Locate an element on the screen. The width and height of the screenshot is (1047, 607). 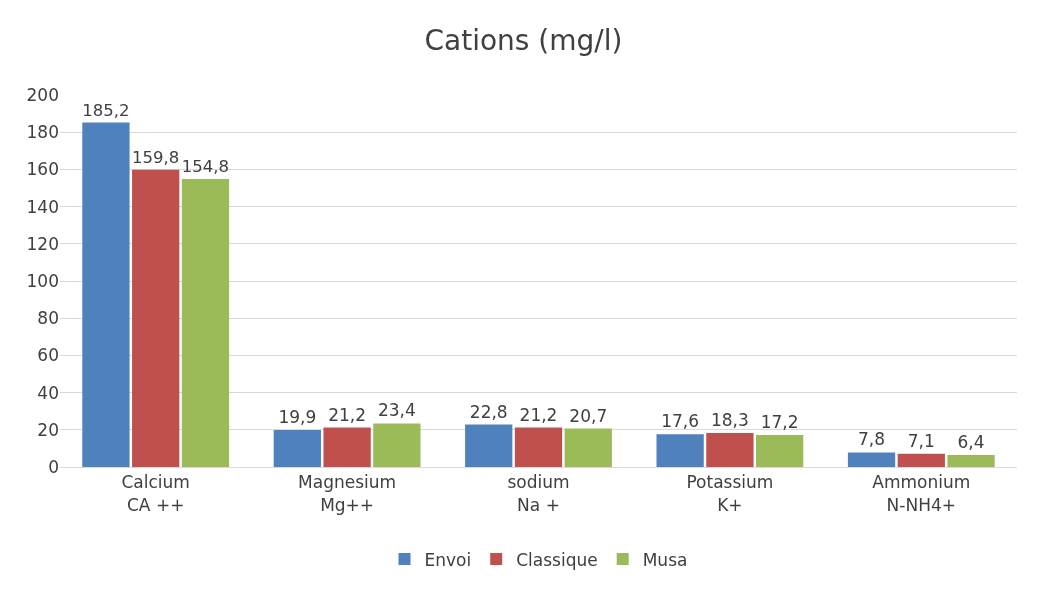
y-tick-label: 0 is located at coordinates (53, 466).